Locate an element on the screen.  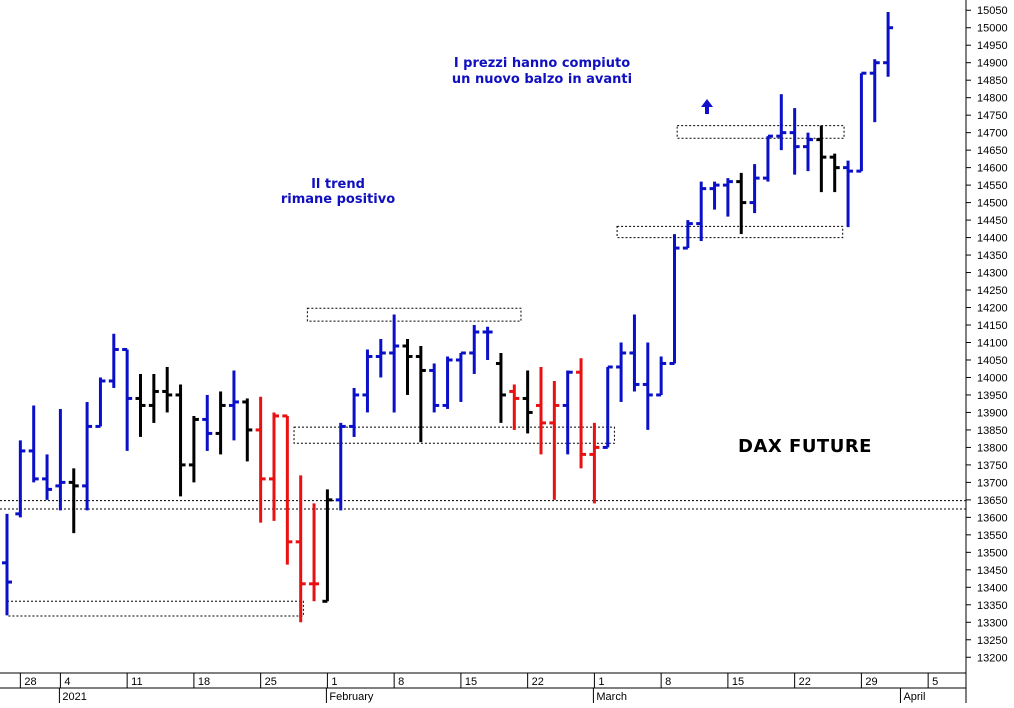
y-tick-label: 13950 is located at coordinates (992, 396).